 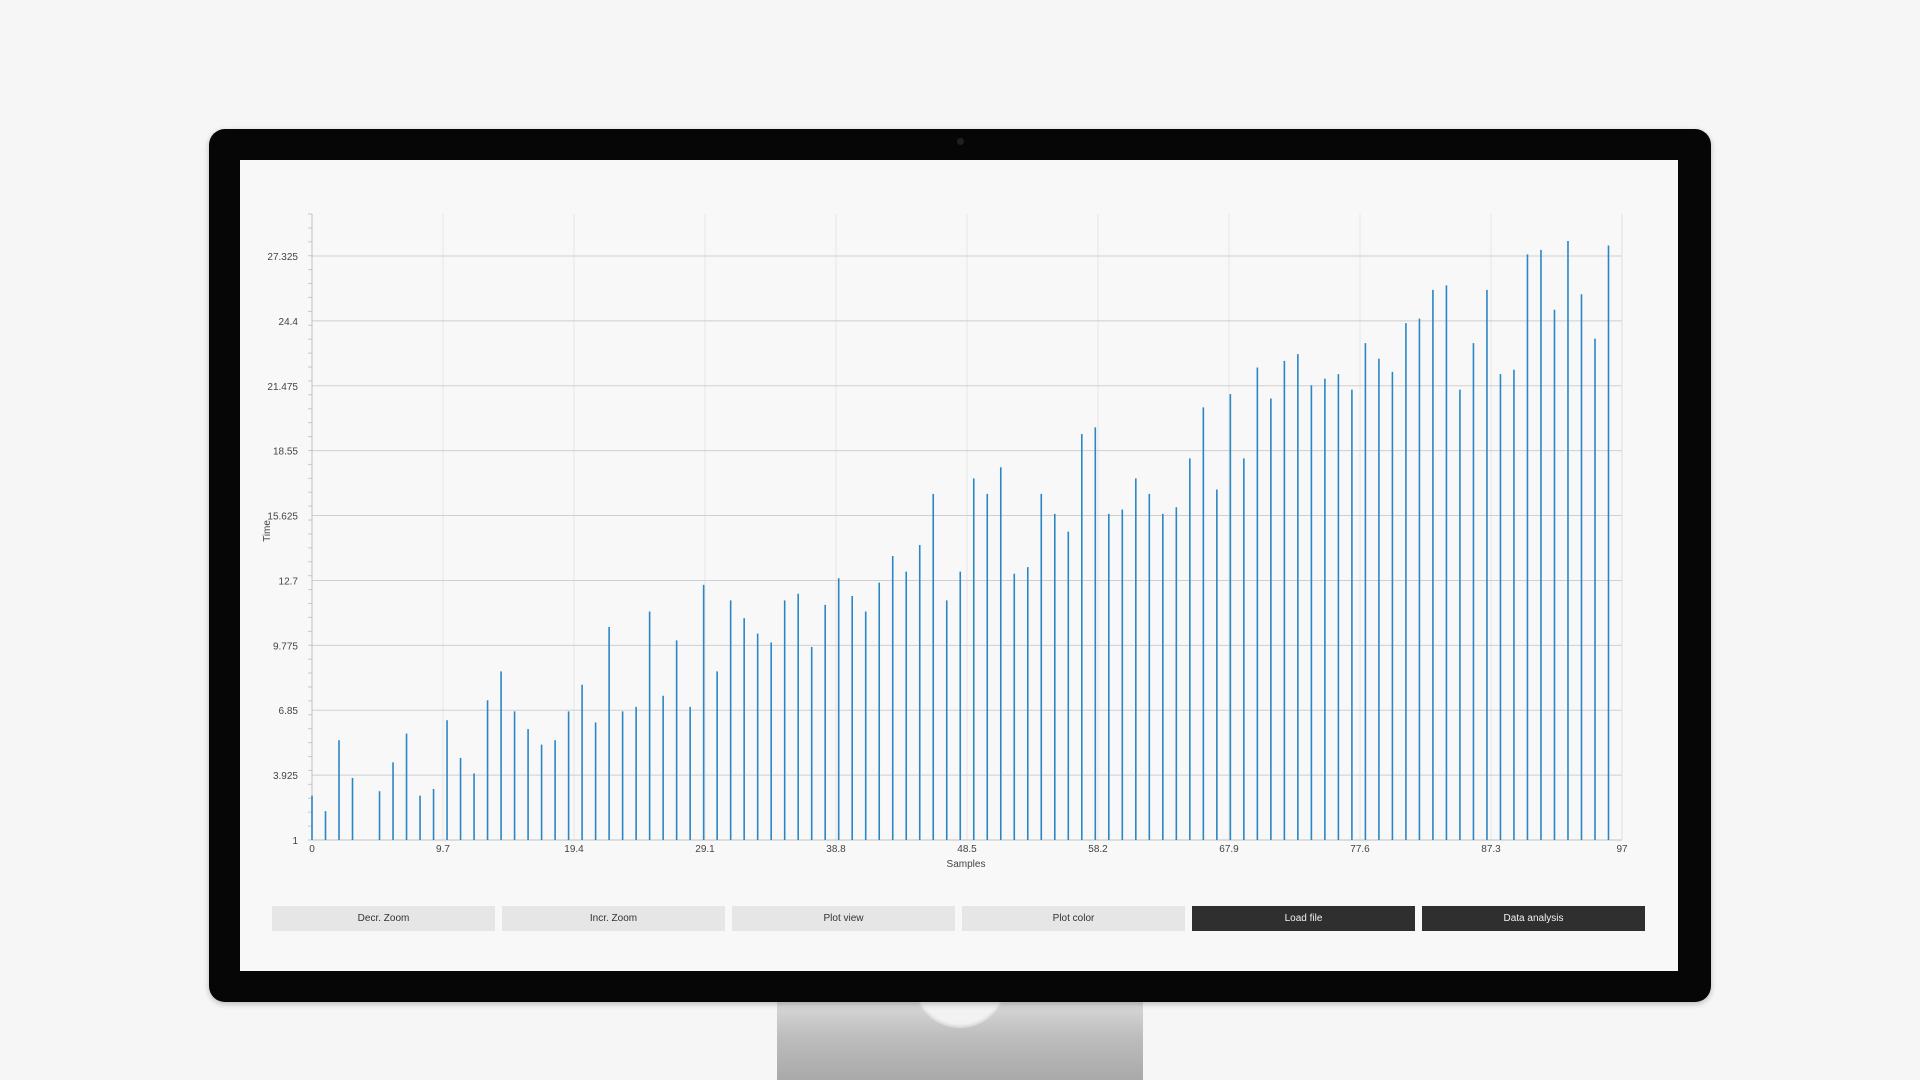 I want to click on y-tick-label: 9.775, so click(x=285, y=646).